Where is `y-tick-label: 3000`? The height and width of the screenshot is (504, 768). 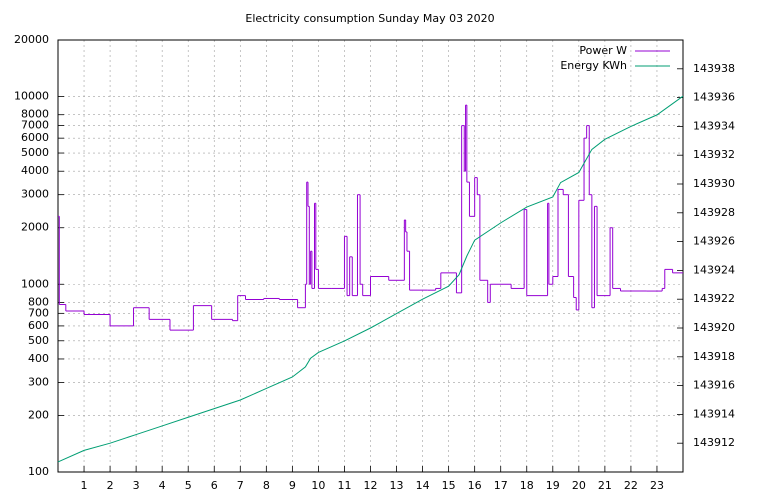
y-tick-label: 3000 is located at coordinates (35, 194).